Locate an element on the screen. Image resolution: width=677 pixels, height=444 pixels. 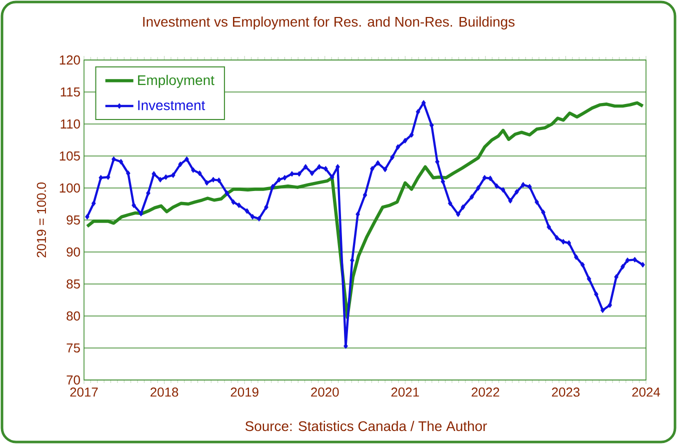
x-tick-label: 2019 is located at coordinates (244, 392).